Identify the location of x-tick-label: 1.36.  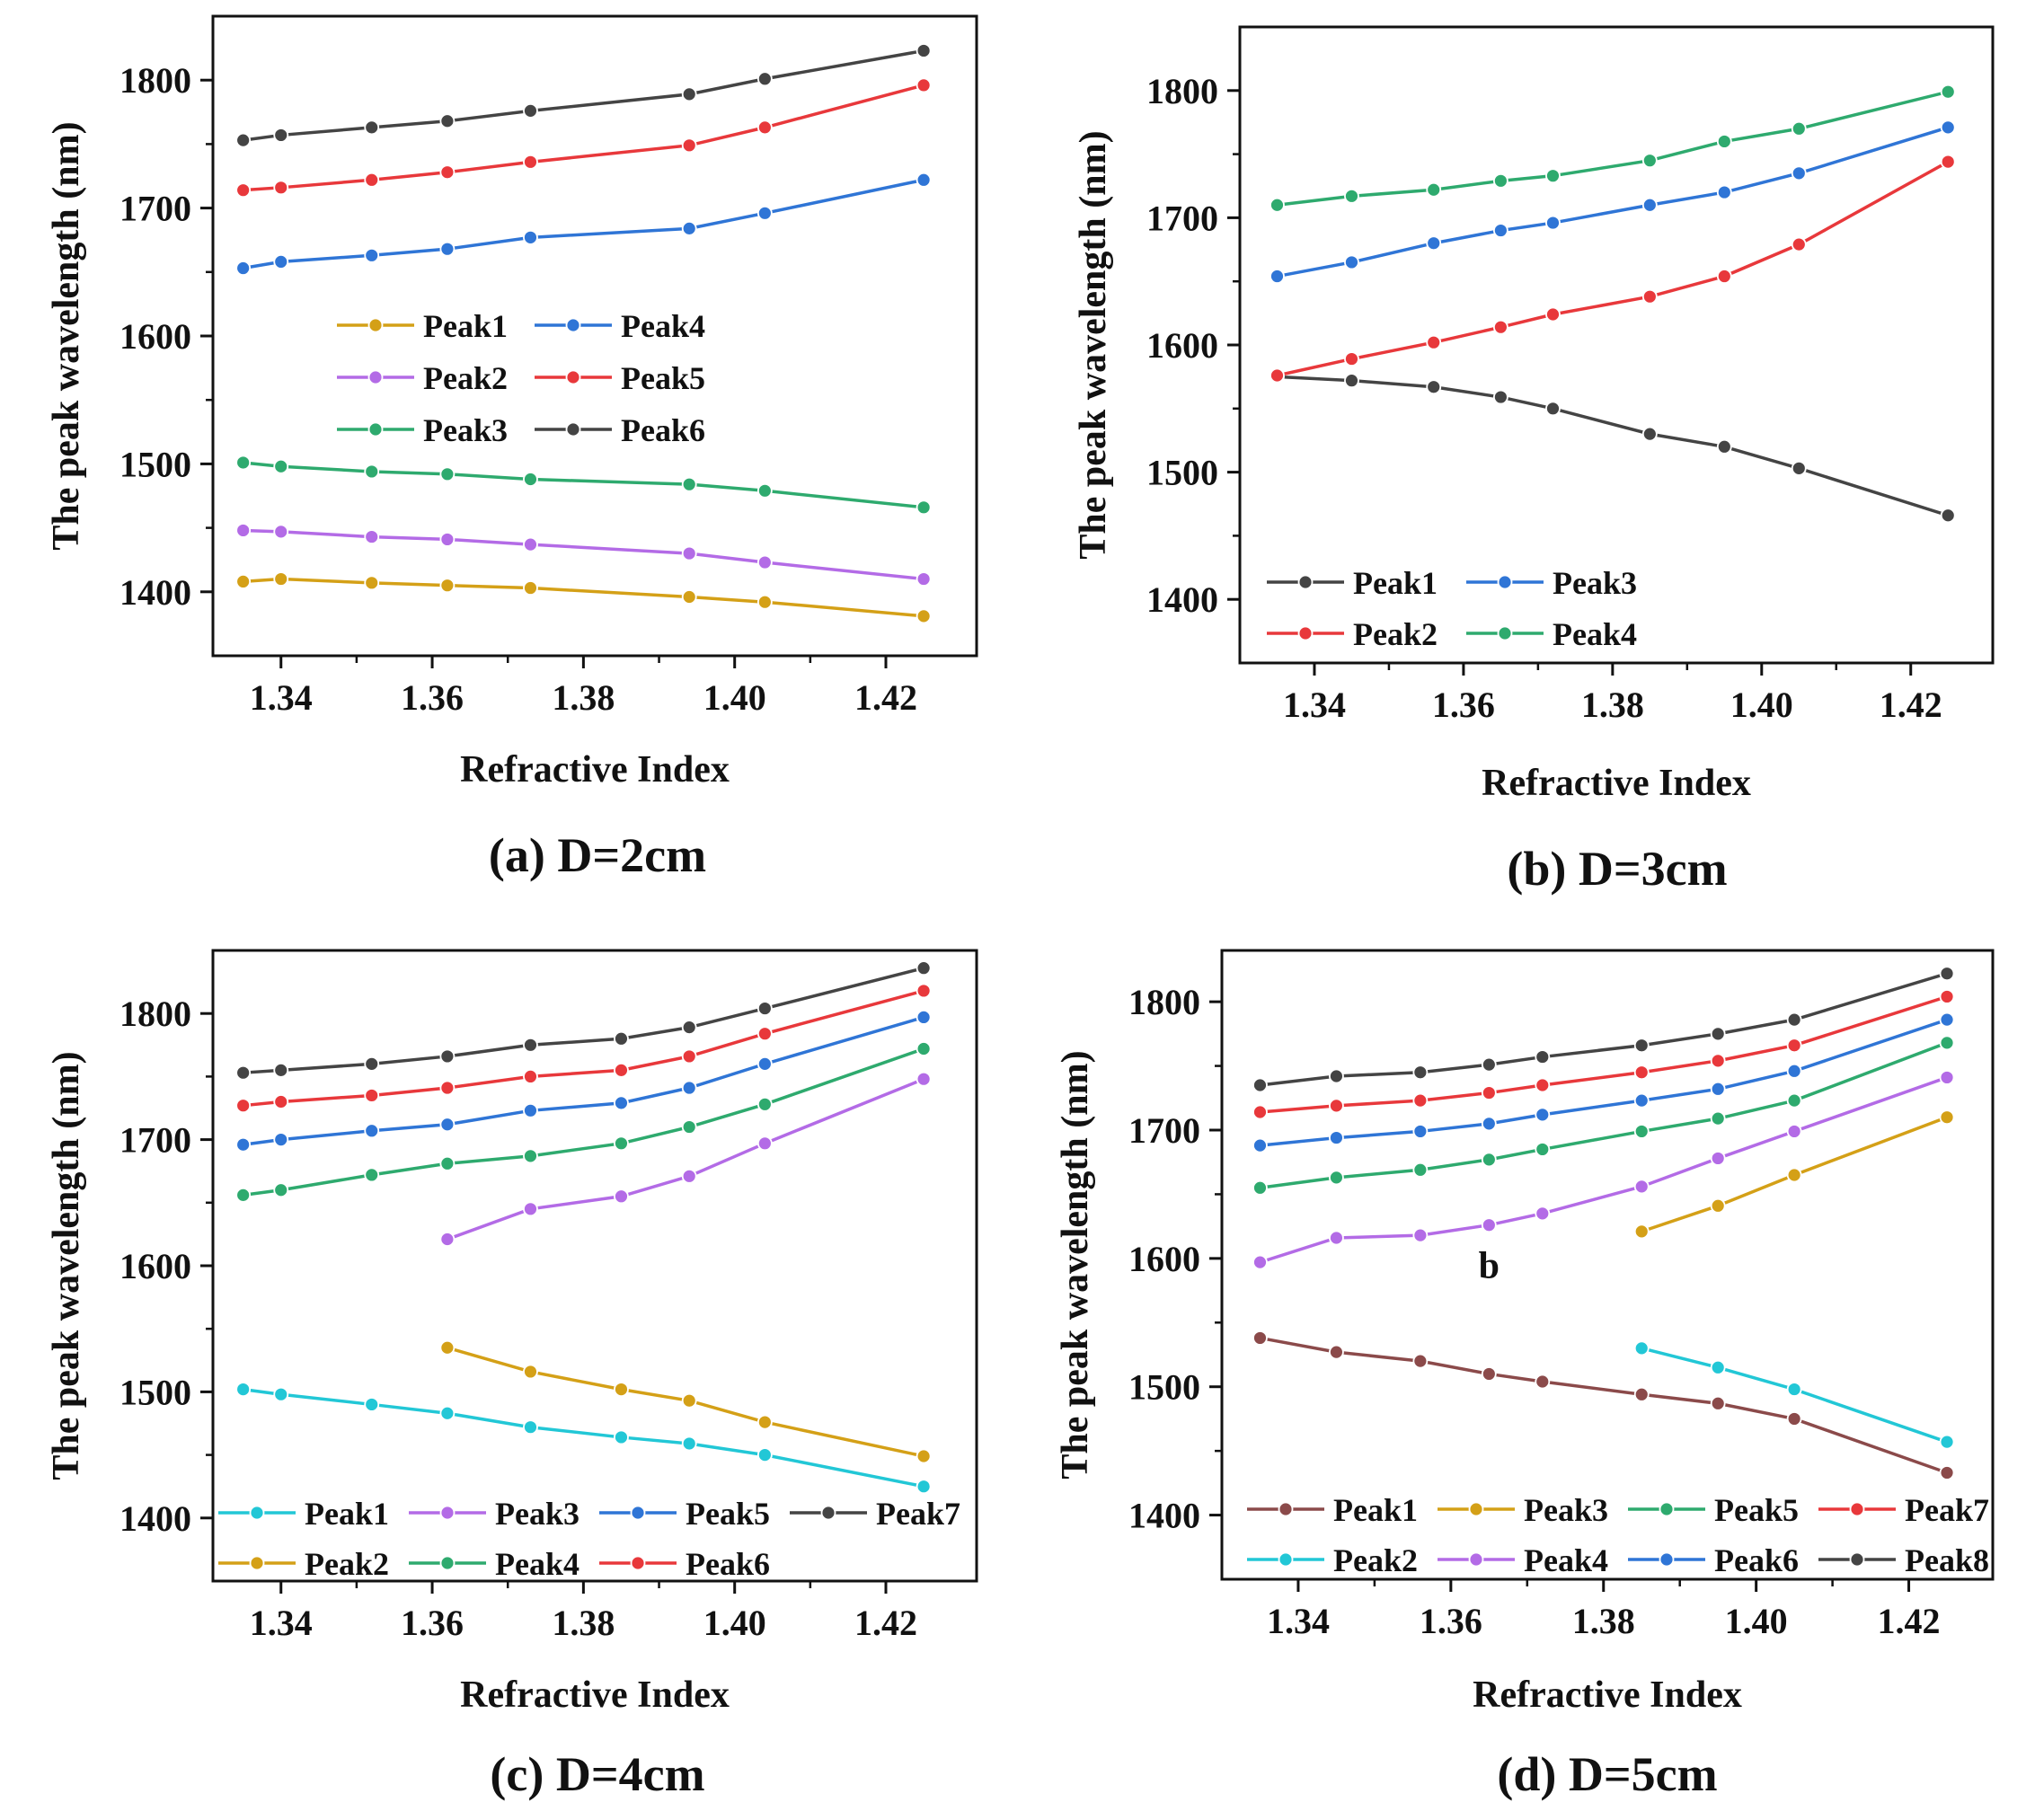
(432, 698).